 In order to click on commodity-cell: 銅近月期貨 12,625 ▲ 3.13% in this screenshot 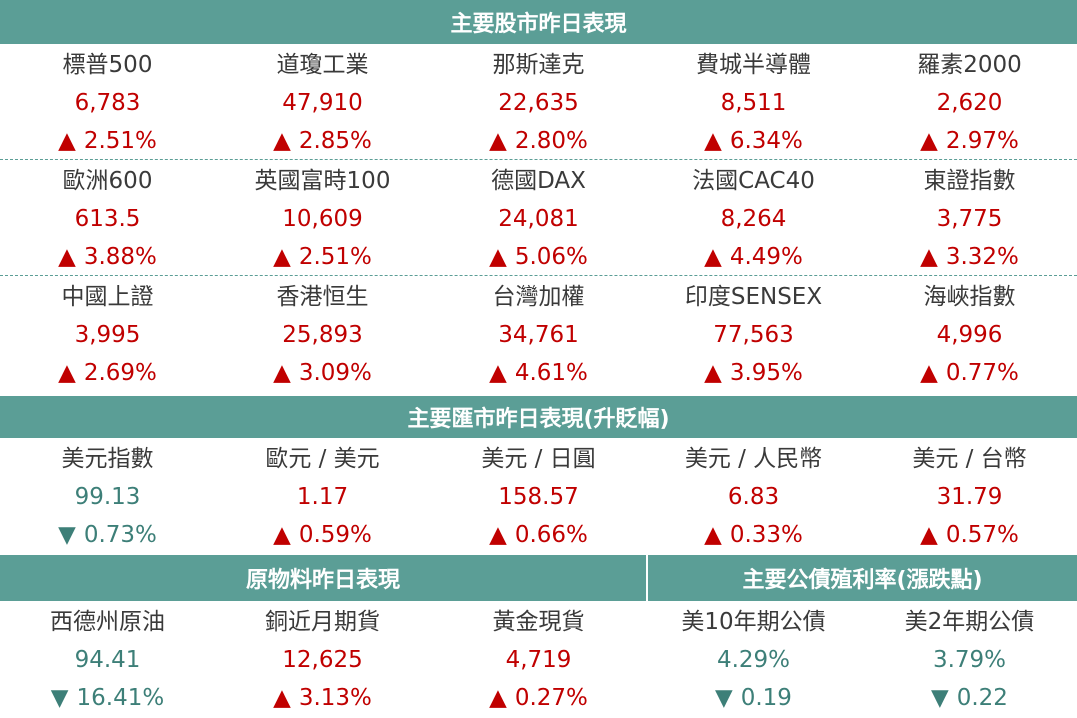, I will do `click(322, 659)`.